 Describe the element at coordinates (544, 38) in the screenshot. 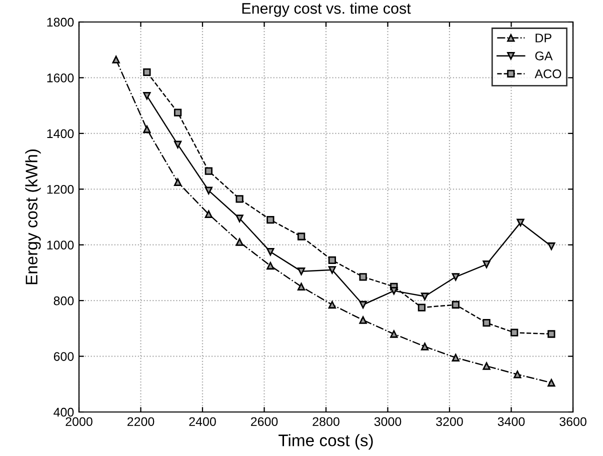

I see `legend-label: DP` at that location.